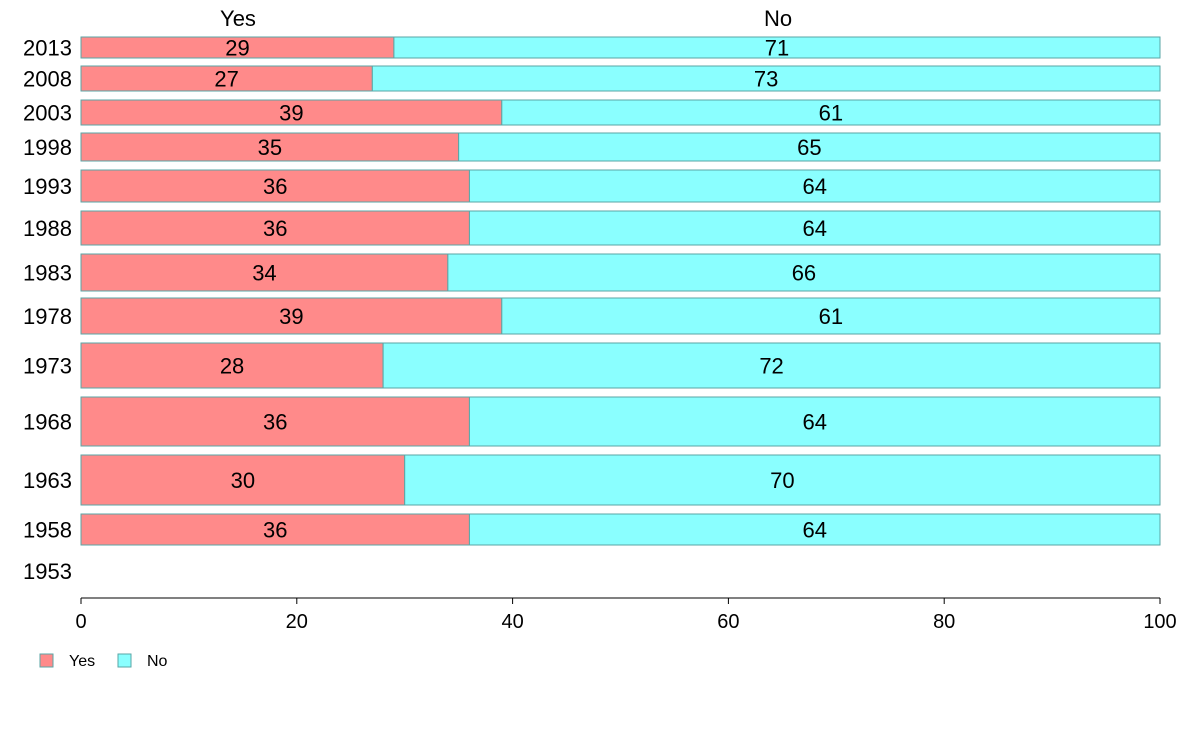 This screenshot has height=736, width=1188. Describe the element at coordinates (47, 48) in the screenshot. I see `year-label-2013: 2013` at that location.